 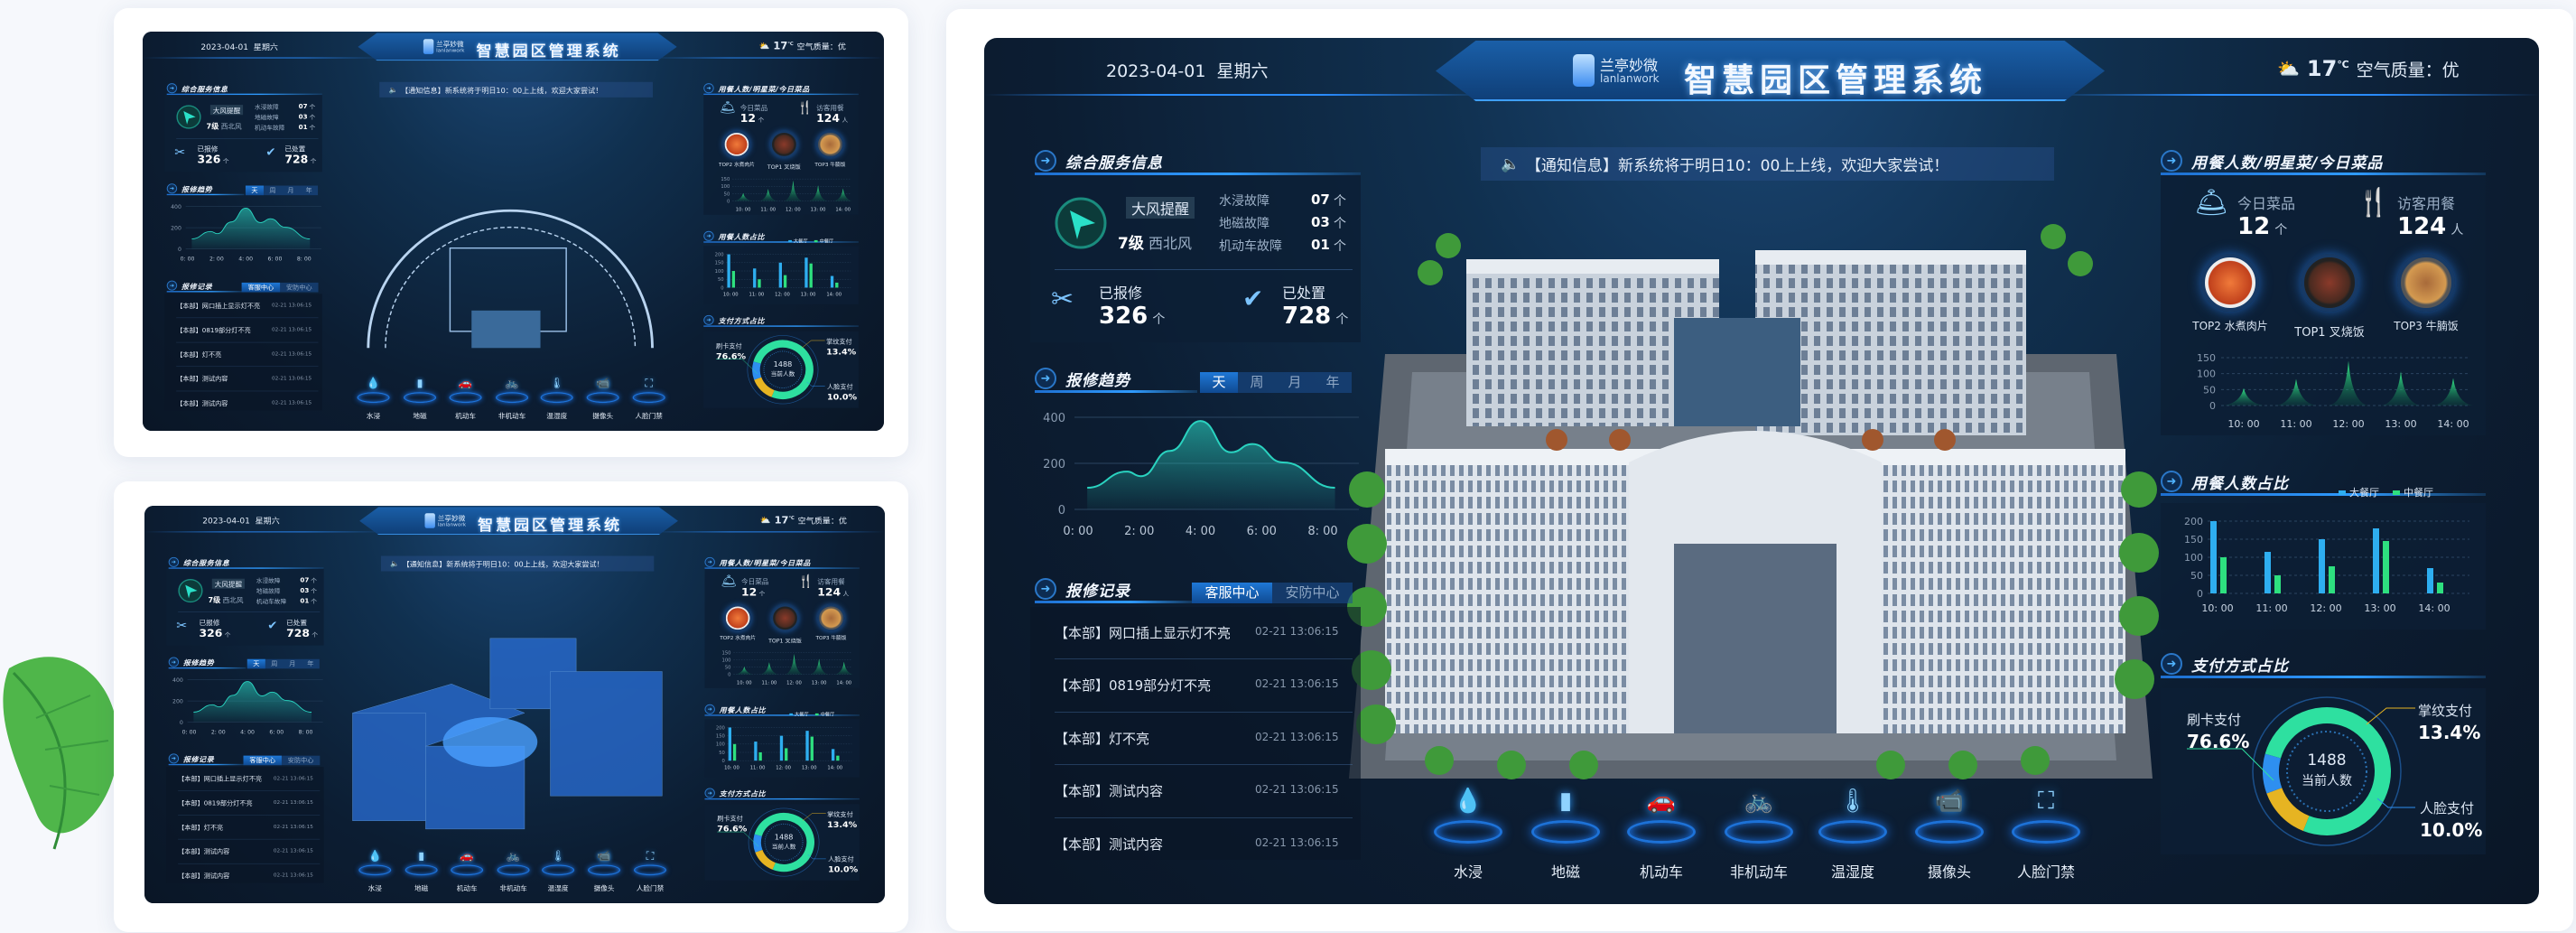 What do you see at coordinates (764, 46) in the screenshot?
I see `partly-cloudy-icon: ⛅` at bounding box center [764, 46].